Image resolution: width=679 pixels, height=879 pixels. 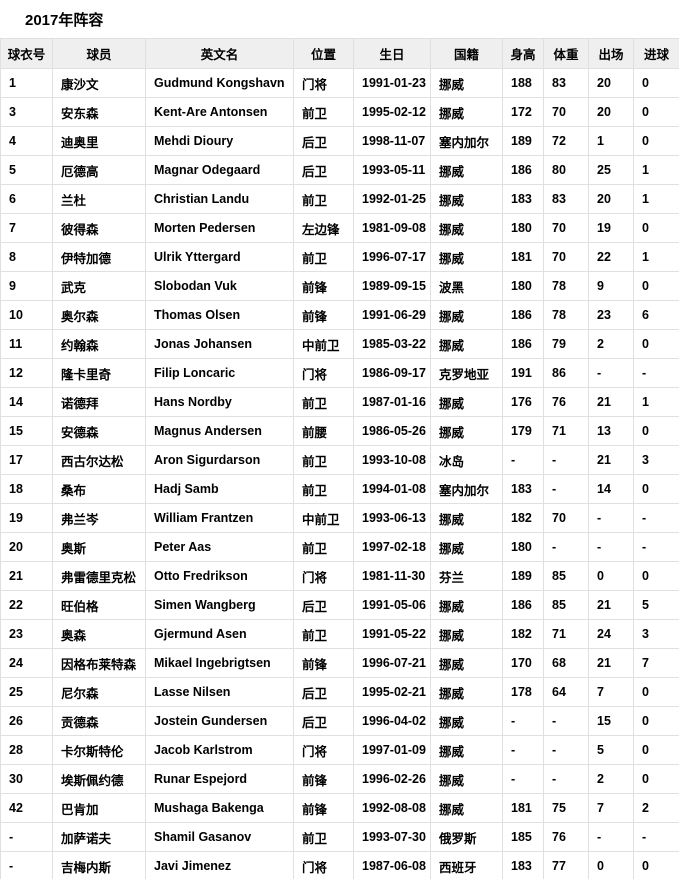 What do you see at coordinates (99, 112) in the screenshot?
I see `table-cell: 安东森` at bounding box center [99, 112].